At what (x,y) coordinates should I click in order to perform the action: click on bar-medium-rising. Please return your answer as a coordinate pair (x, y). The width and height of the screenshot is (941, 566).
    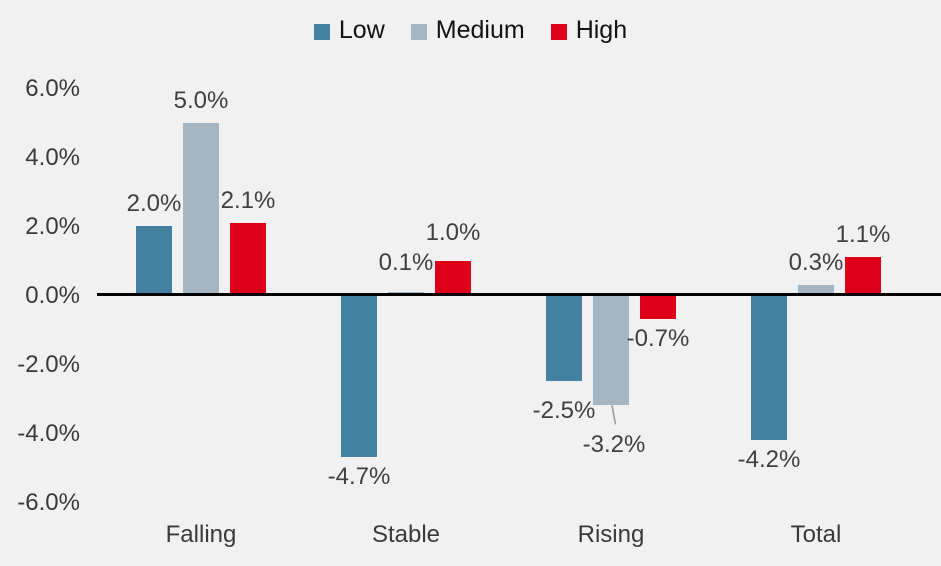
    Looking at the image, I should click on (611, 350).